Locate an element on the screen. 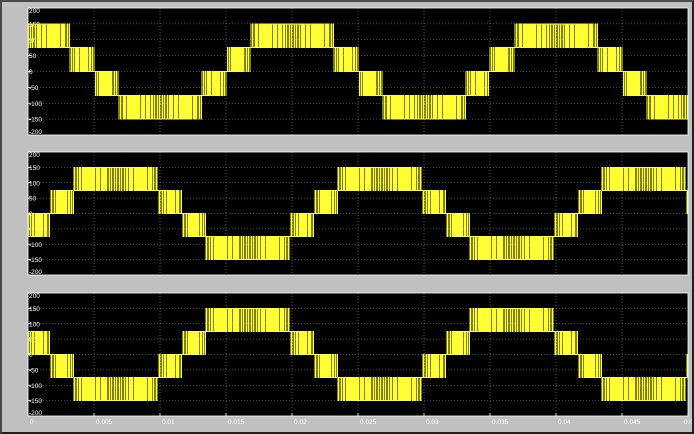 This screenshot has width=694, height=434. x-tick-label: 0.05 is located at coordinates (688, 422).